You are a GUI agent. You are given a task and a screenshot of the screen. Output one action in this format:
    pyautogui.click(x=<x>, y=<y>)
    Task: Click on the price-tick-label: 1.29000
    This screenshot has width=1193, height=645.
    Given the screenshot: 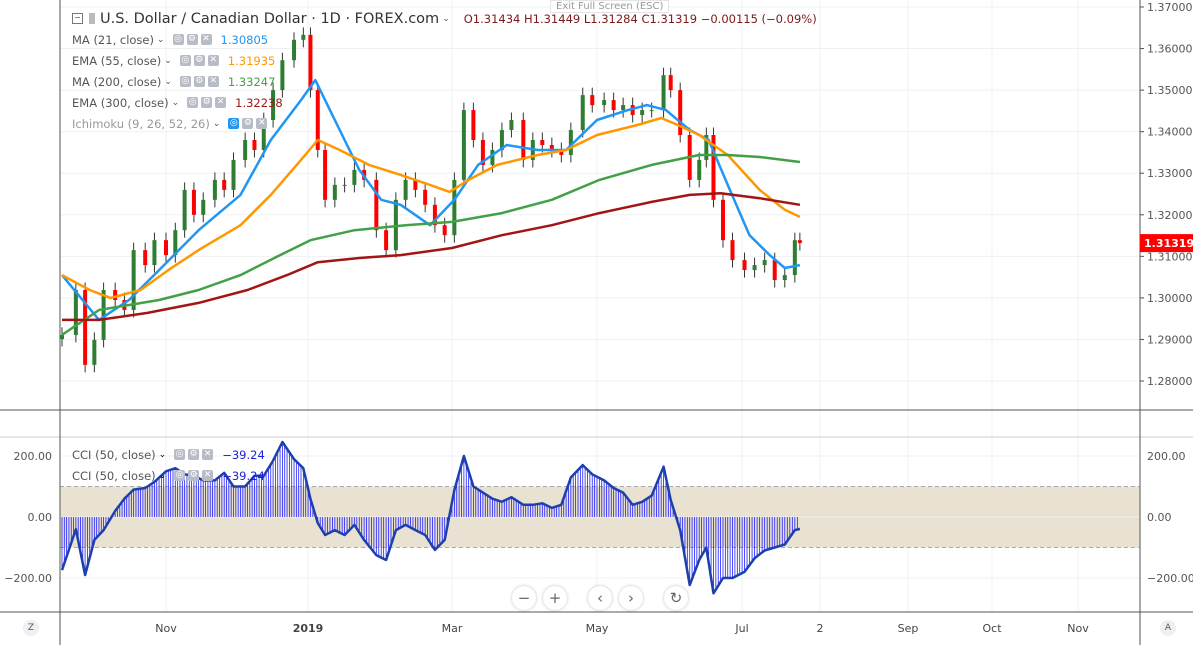 What is the action you would take?
    pyautogui.click(x=1170, y=339)
    